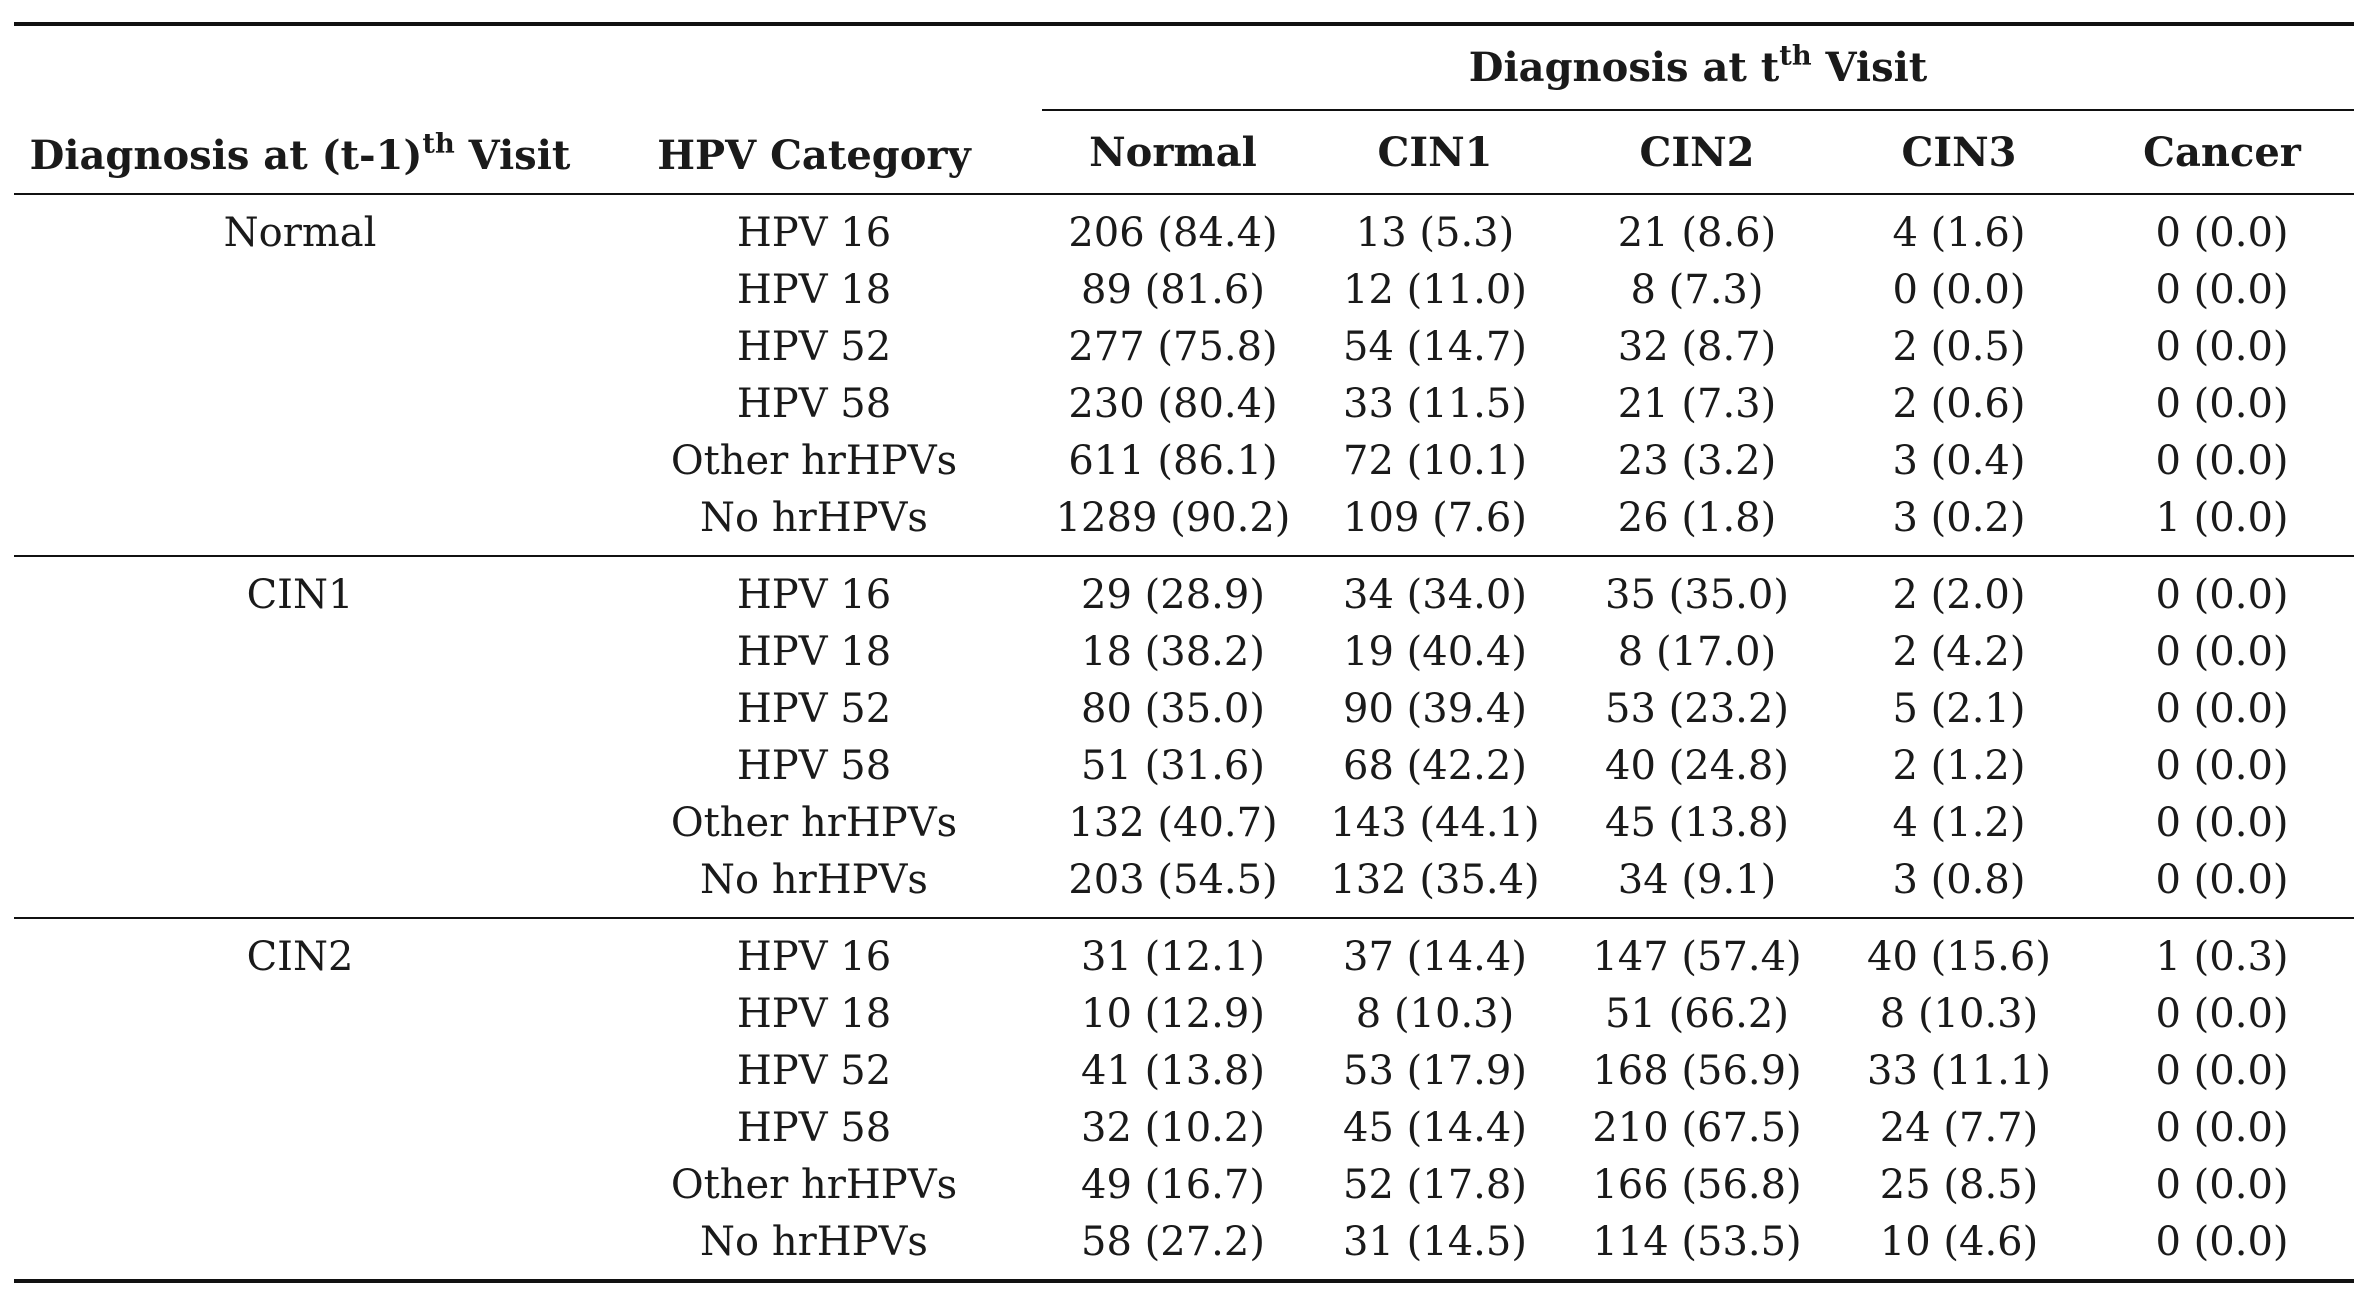 The width and height of the screenshot is (2366, 1306). I want to click on prev-visit-header: Diagnosis at (t-1)th Visit, so click(300, 109).